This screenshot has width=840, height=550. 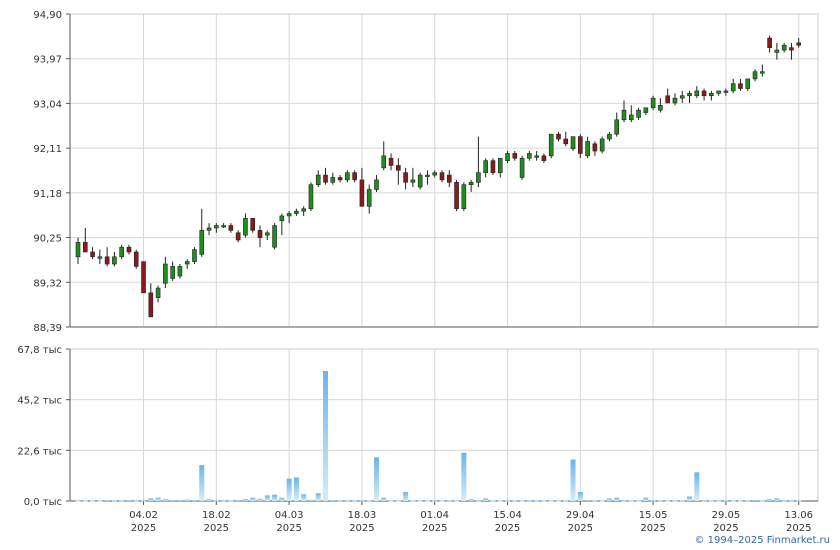 I want to click on volume-tick-label: 45,2 тыс, so click(x=39, y=401).